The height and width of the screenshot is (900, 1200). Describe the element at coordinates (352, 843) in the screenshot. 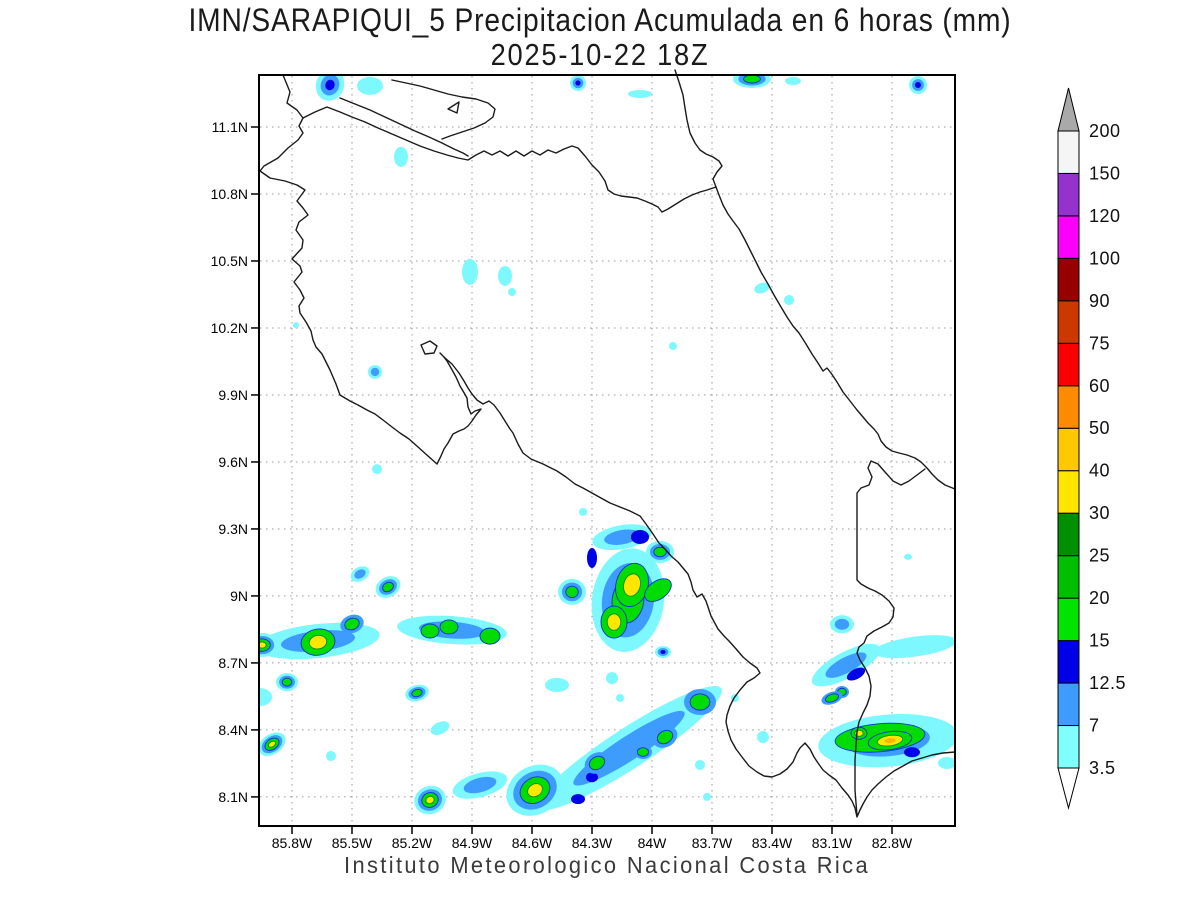

I see `x-tick-label: 85.5W` at that location.